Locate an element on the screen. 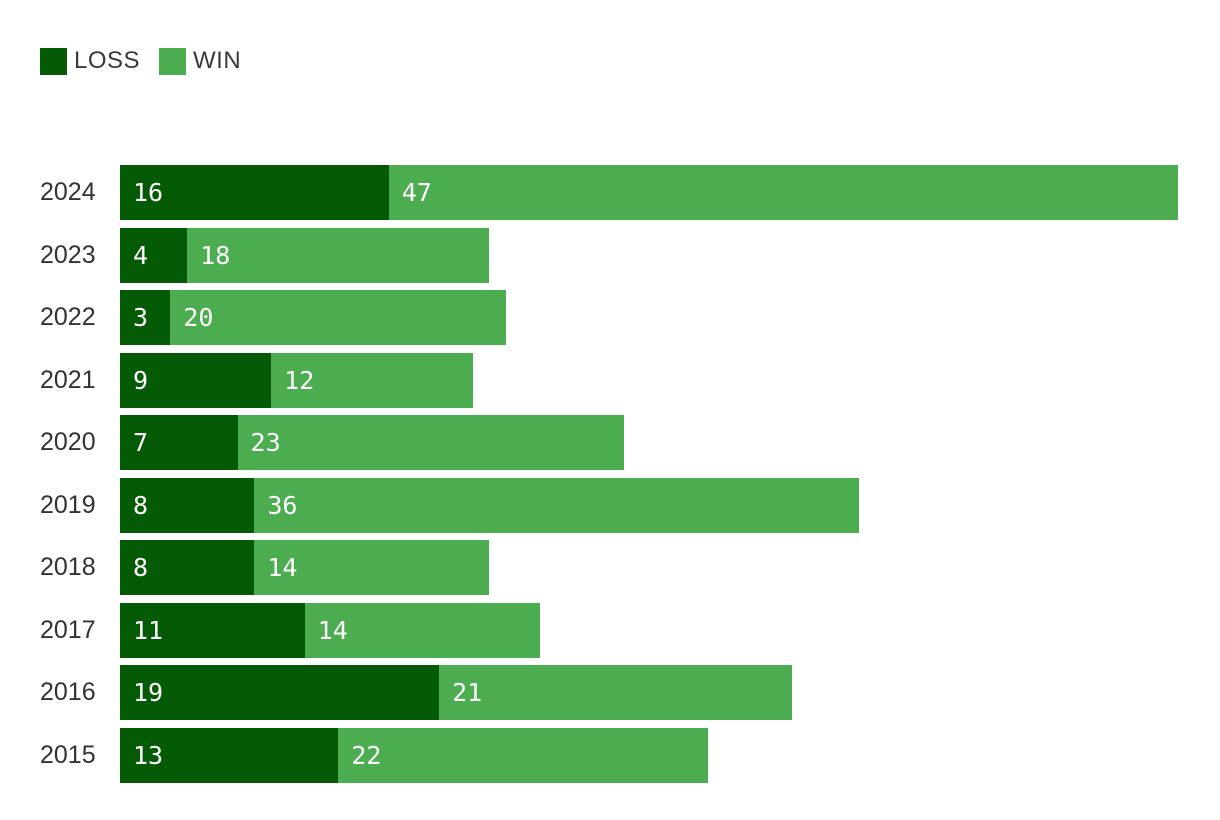 The image size is (1220, 820). bar-group: 11 14 is located at coordinates (649, 630).